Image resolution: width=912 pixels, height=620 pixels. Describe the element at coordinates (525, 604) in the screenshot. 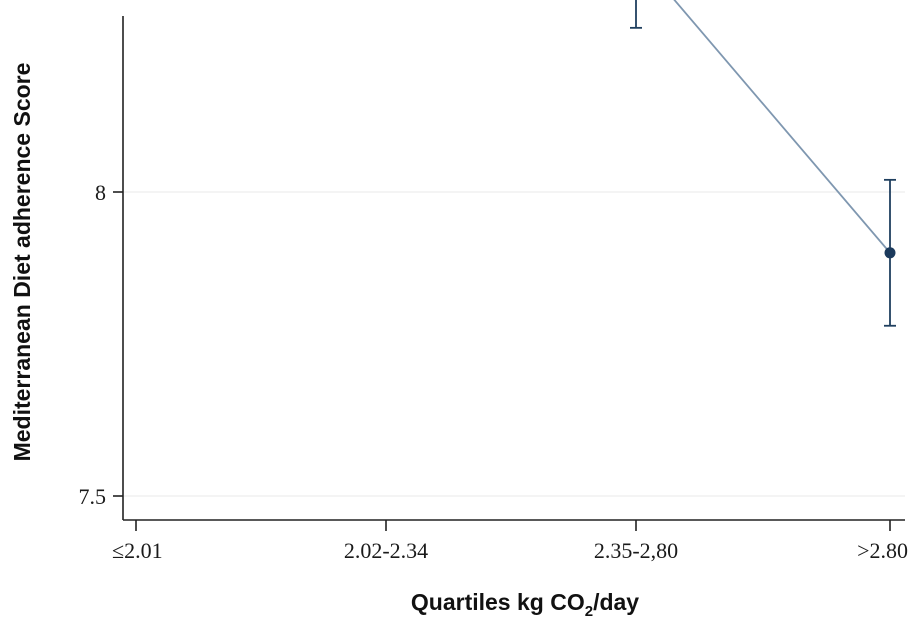

I see `x-axis-title: Quartiles kg CO2/day` at that location.